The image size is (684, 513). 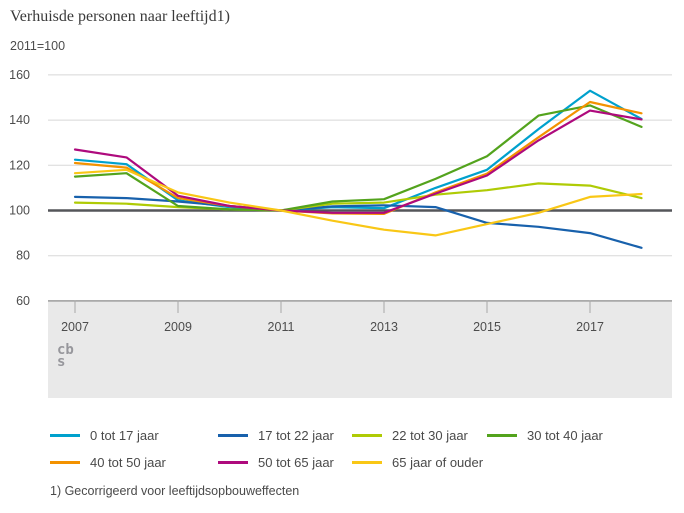 I want to click on legend-label: 40 tot 50 jaar, so click(x=128, y=462).